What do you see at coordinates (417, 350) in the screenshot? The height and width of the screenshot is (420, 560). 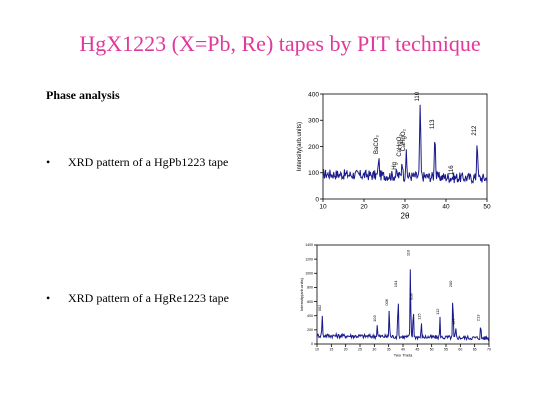 I see `x-tick-label: 45` at bounding box center [417, 350].